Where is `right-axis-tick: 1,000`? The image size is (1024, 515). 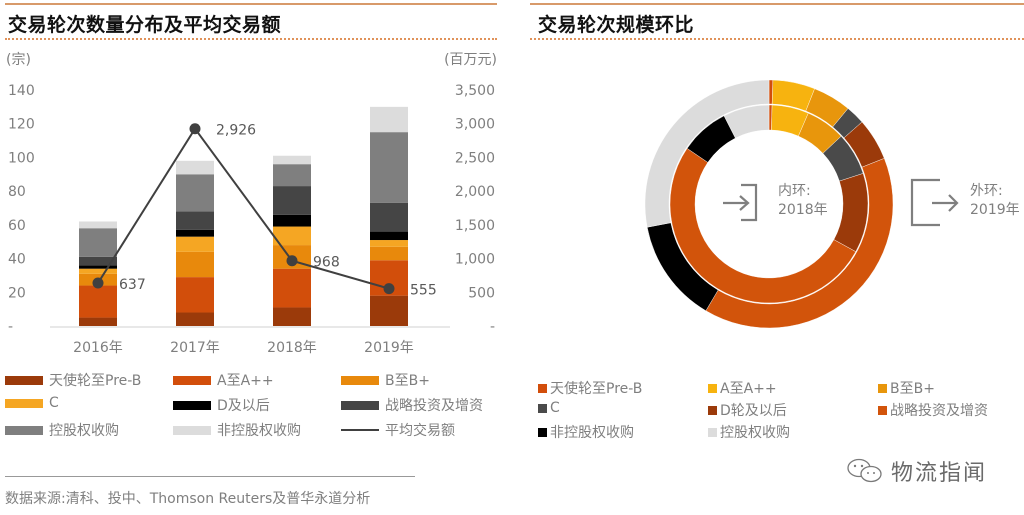
right-axis-tick: 1,000 is located at coordinates (475, 260).